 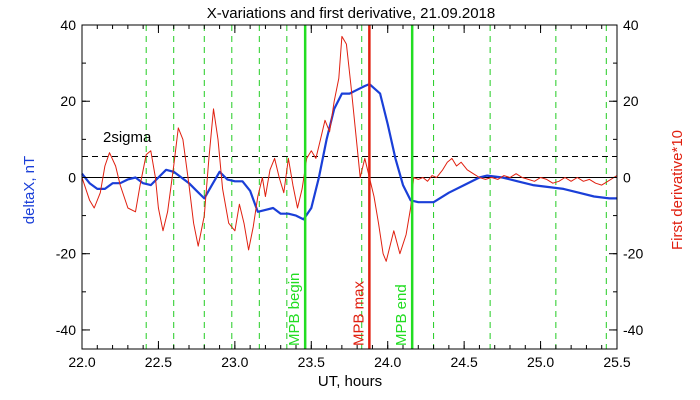 What do you see at coordinates (627, 177) in the screenshot?
I see `y-tick-label-right-2: 0` at bounding box center [627, 177].